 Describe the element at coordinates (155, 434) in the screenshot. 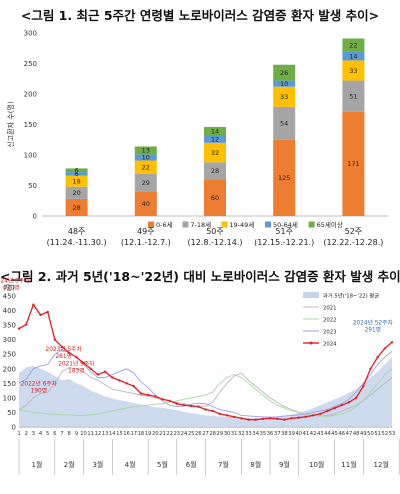

I see `x-tick-label: 20` at that location.